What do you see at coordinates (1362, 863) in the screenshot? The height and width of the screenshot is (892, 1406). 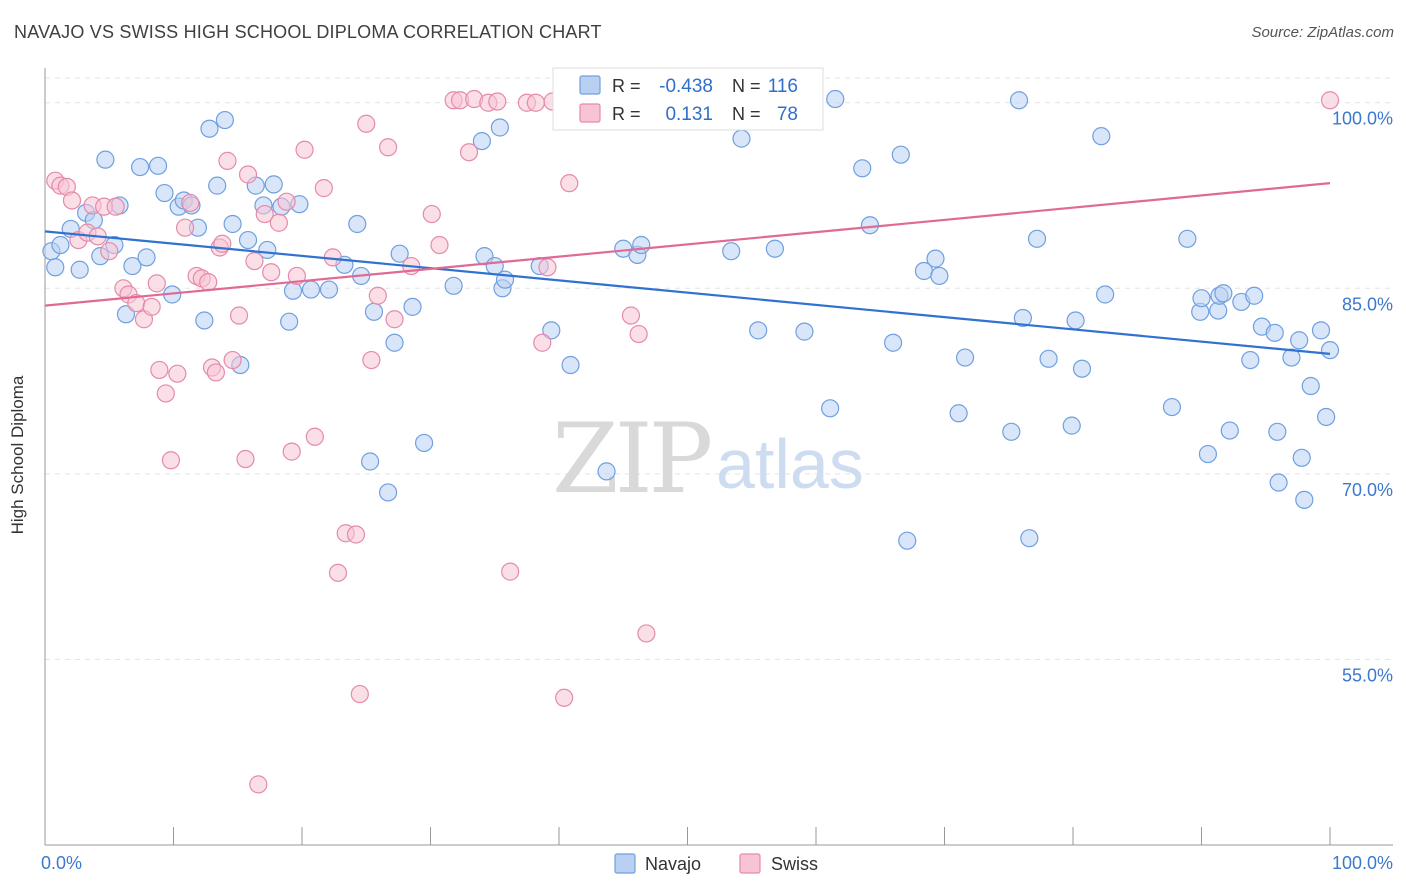 I see `x-tick-label-1: 100.0%` at bounding box center [1362, 863].